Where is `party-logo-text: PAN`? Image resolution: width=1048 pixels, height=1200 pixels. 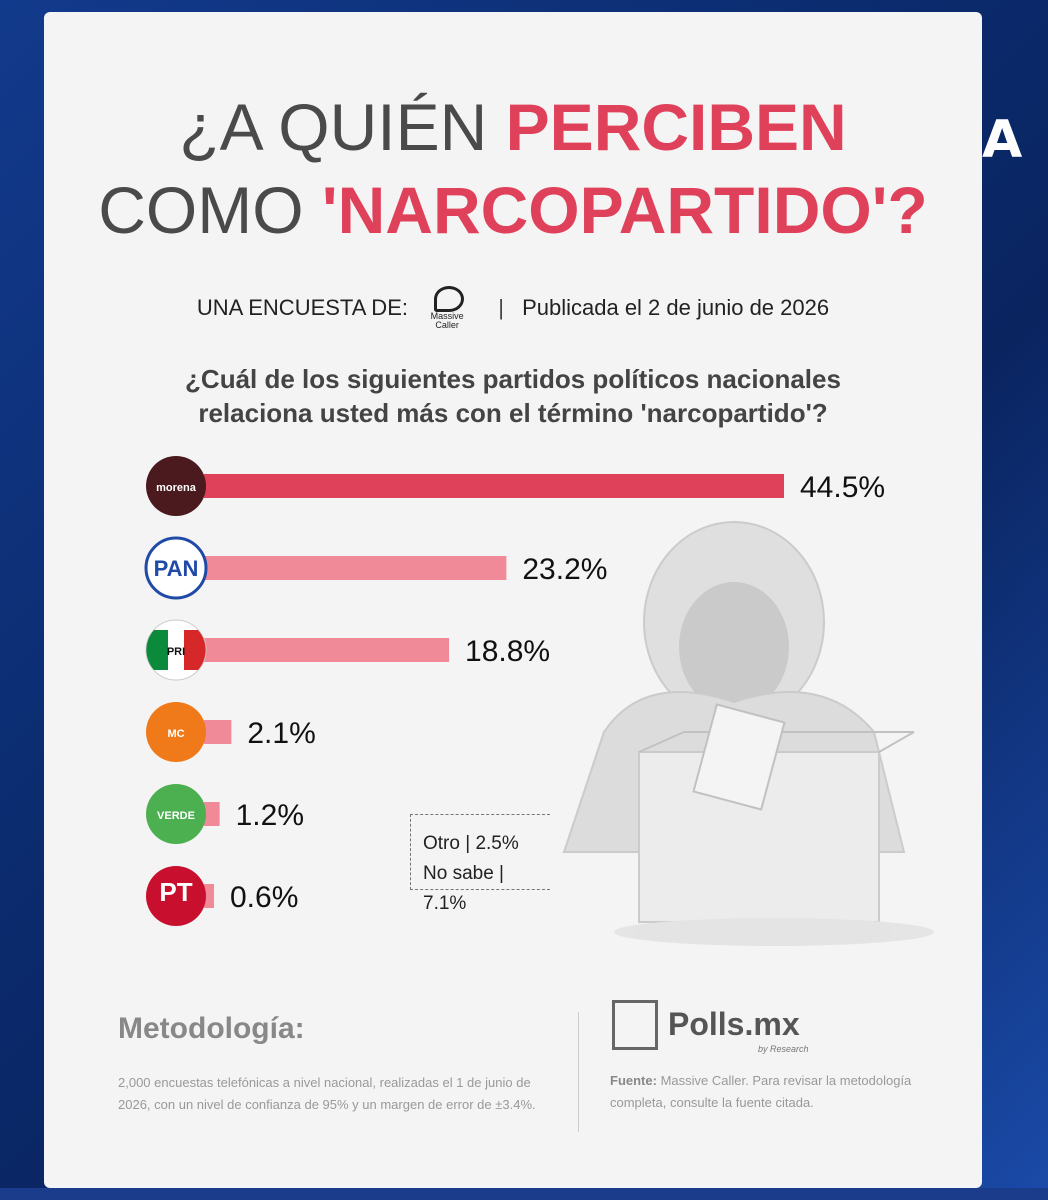
party-logo-text: PAN is located at coordinates (176, 568).